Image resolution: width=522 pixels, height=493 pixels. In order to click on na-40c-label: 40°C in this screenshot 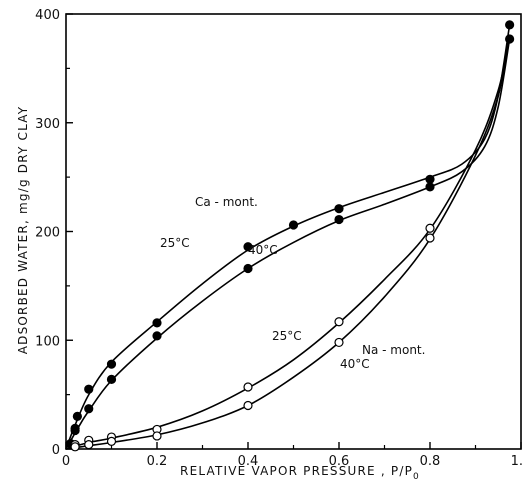, I will do `click(355, 364)`.